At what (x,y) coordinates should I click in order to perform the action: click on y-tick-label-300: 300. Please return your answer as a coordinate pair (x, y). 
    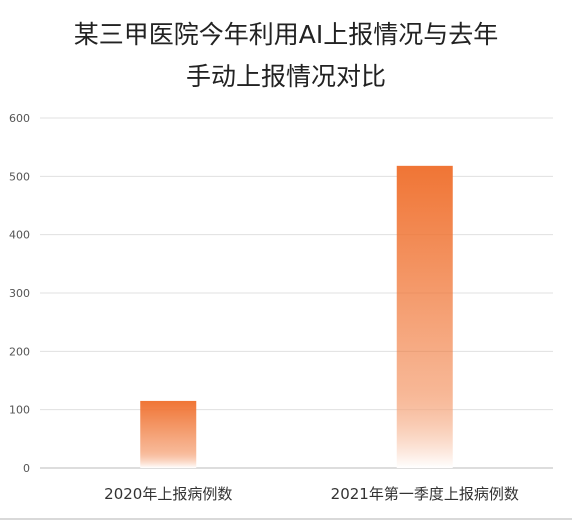
    Looking at the image, I should click on (19, 293).